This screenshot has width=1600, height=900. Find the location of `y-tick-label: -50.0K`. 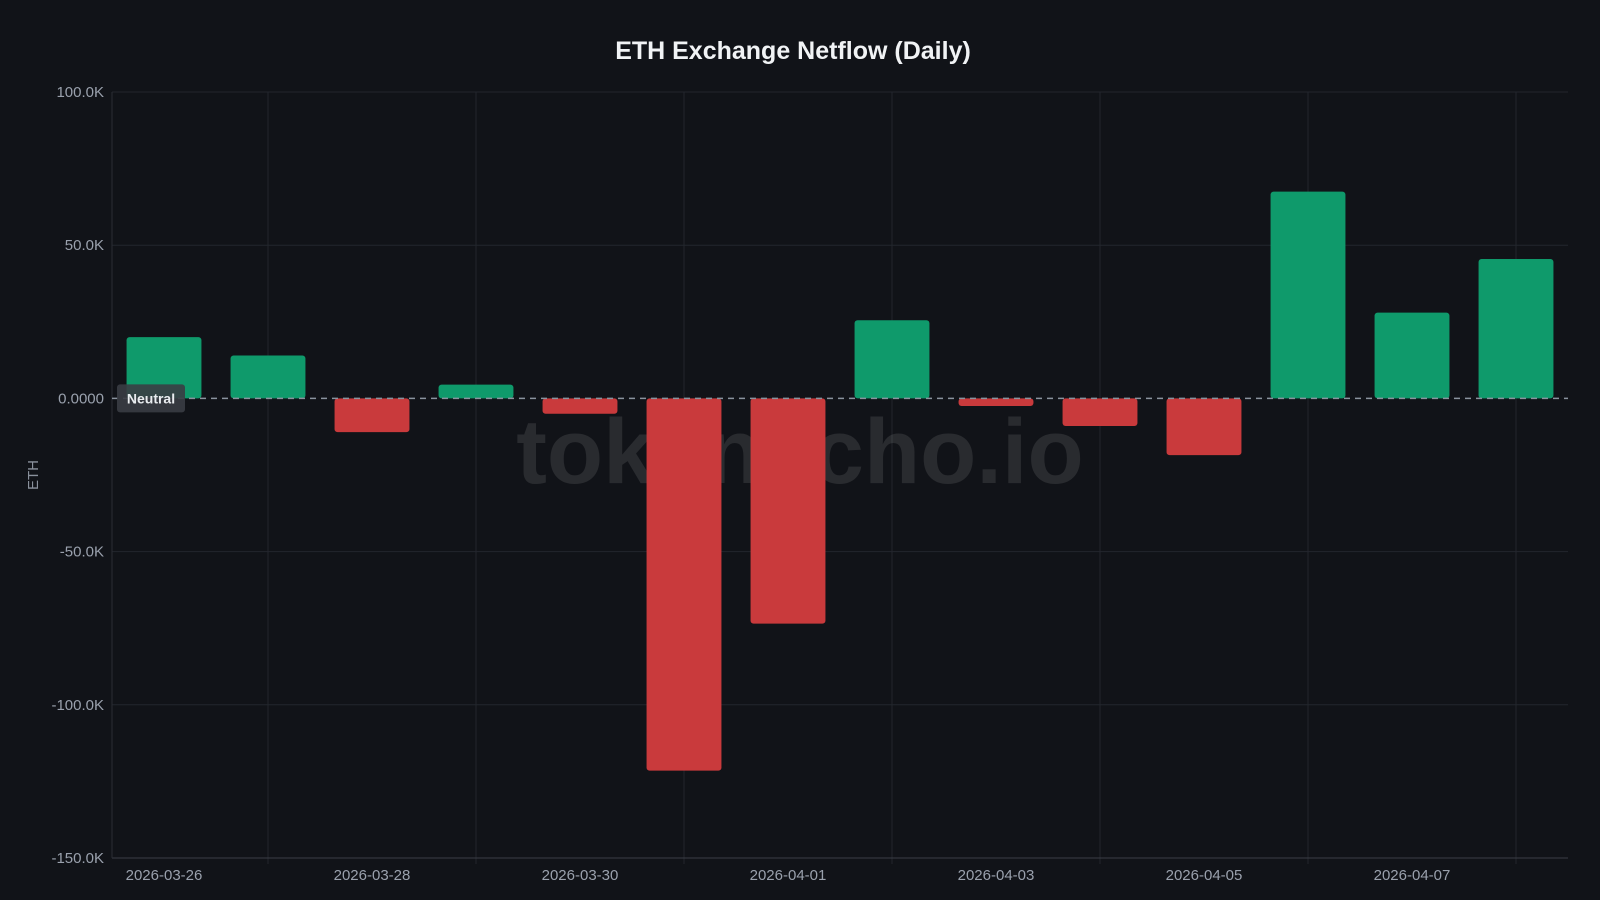

y-tick-label: -50.0K is located at coordinates (82, 552).